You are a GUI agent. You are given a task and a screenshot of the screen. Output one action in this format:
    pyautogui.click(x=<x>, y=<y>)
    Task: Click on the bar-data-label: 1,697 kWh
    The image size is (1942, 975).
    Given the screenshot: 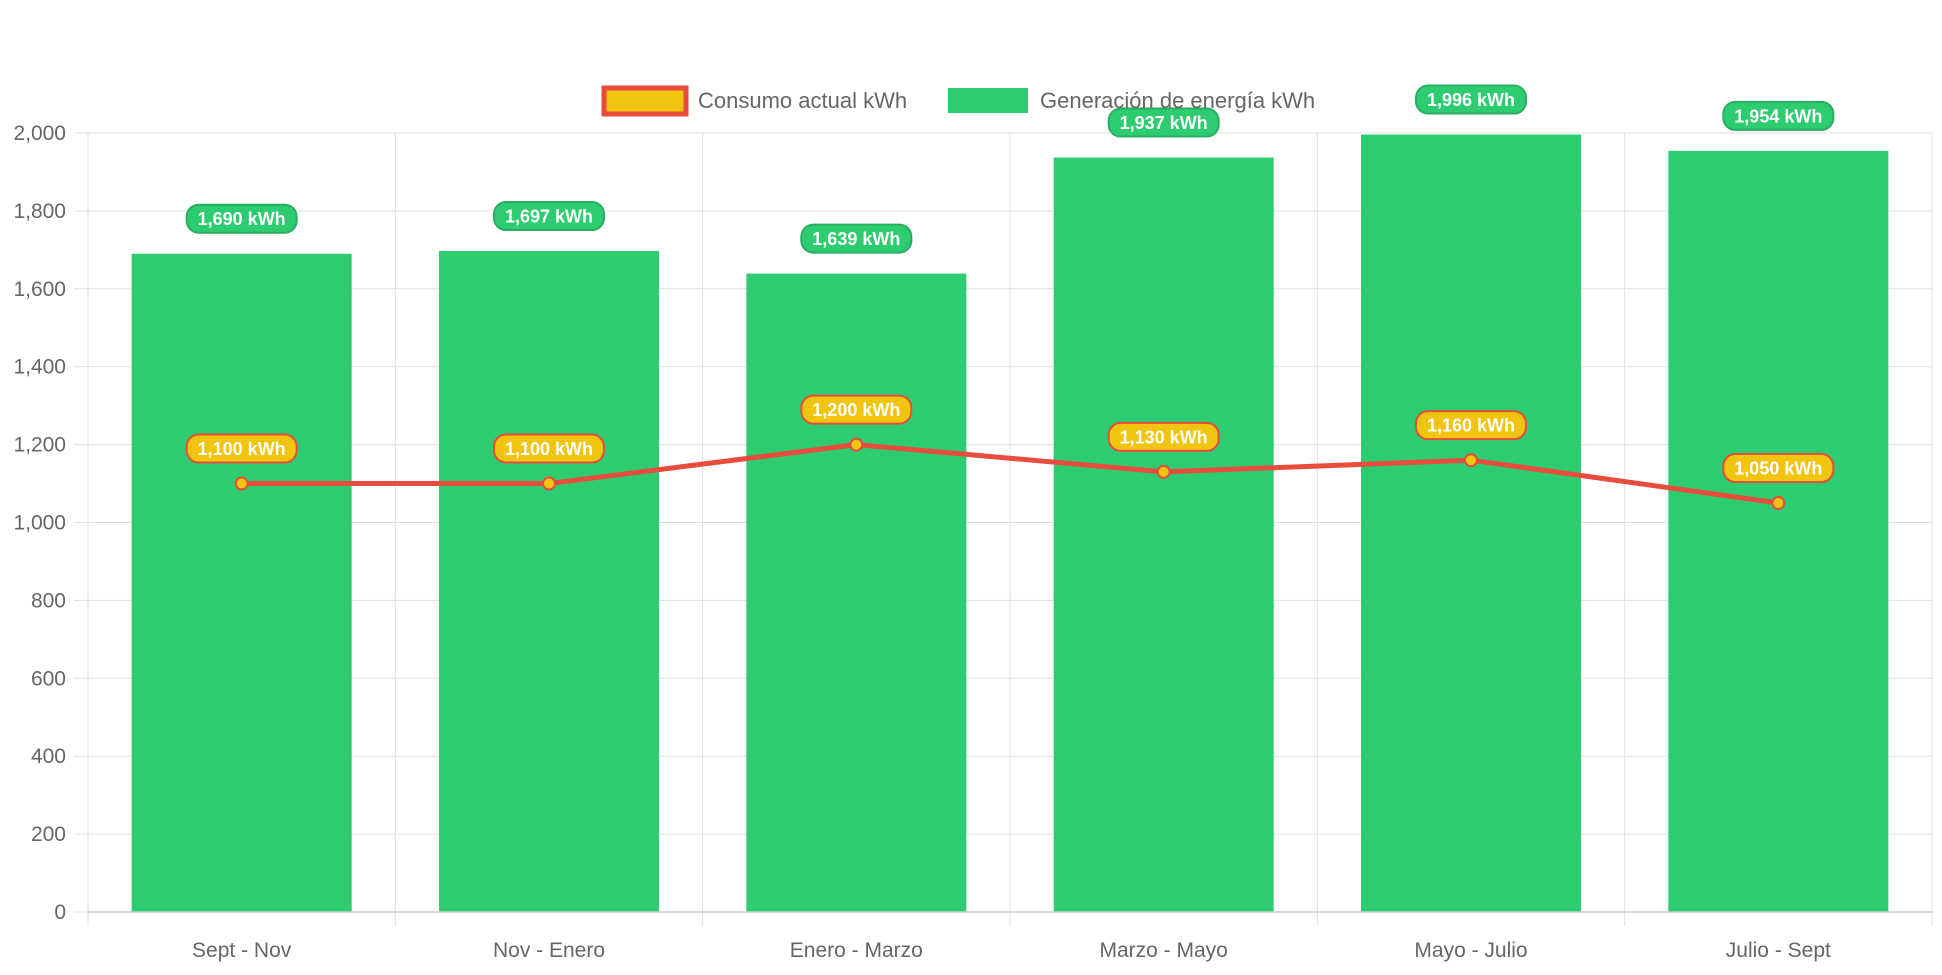 What is the action you would take?
    pyautogui.click(x=549, y=216)
    